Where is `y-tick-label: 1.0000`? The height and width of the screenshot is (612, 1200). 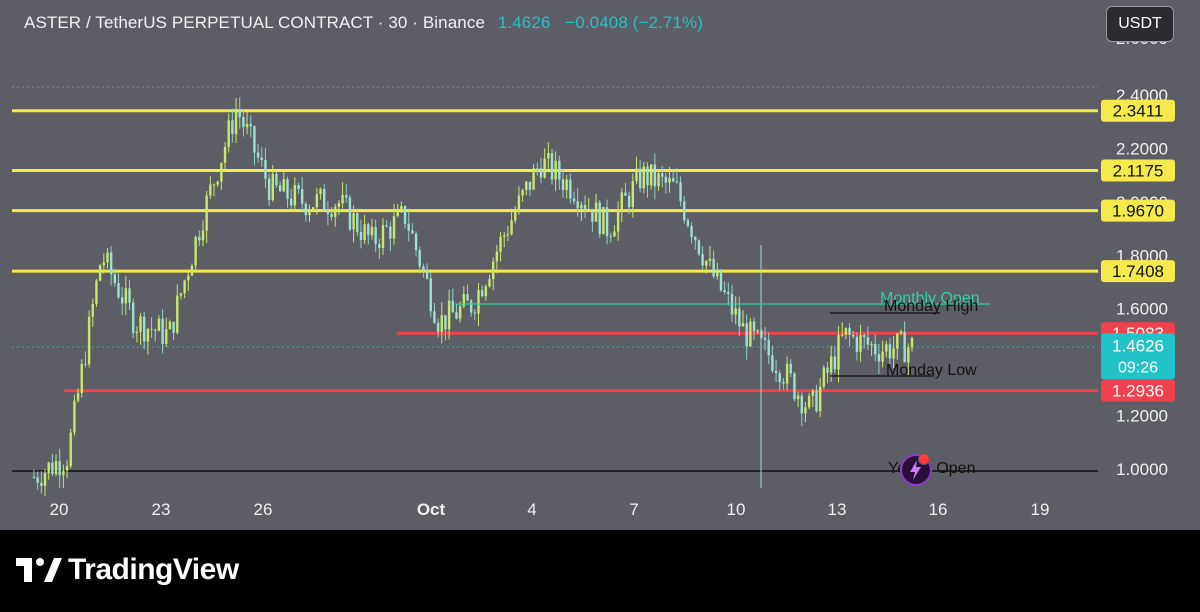 y-tick-label: 1.0000 is located at coordinates (1142, 469).